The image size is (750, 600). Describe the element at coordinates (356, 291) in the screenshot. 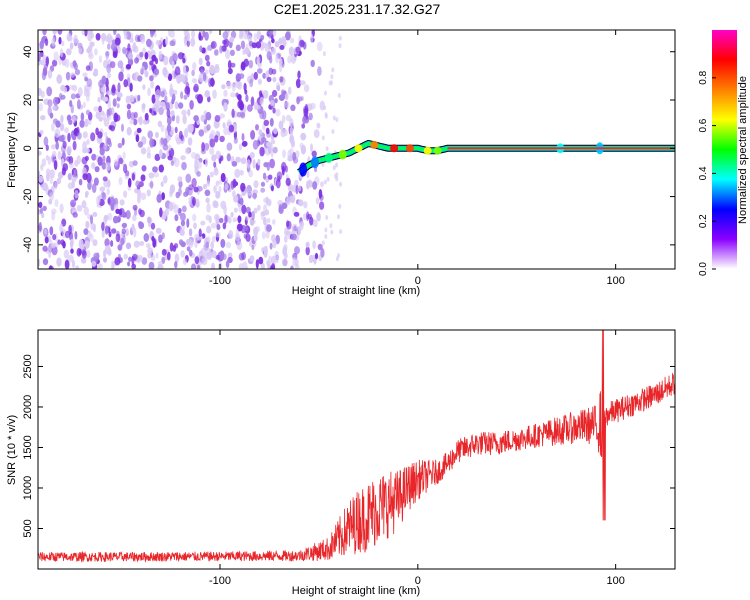

I see `spectrogram-x-axis-label: Height of straight line (km)` at that location.